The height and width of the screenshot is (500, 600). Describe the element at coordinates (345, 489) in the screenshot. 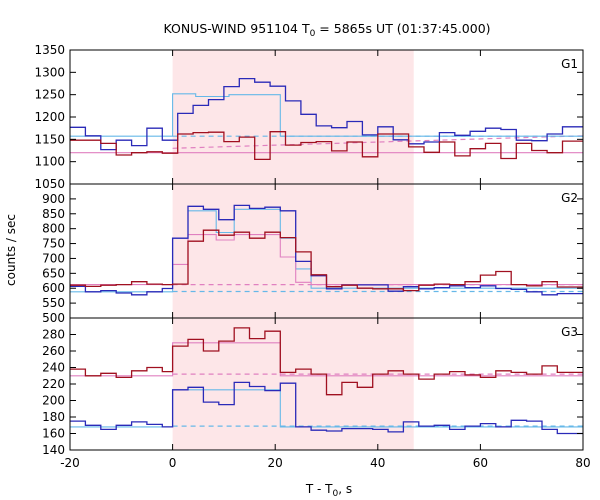

I see `x-axis-label-rest: , s` at that location.